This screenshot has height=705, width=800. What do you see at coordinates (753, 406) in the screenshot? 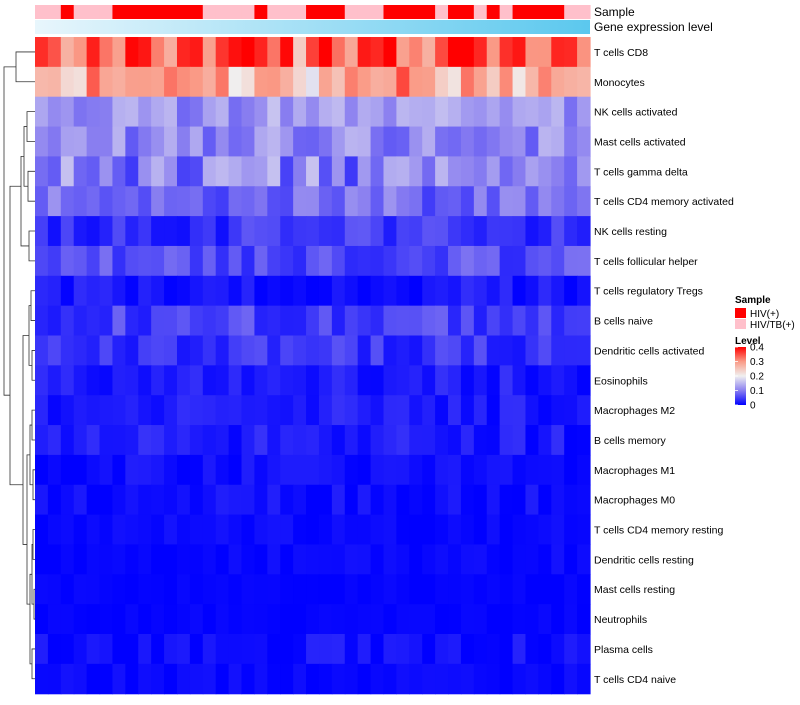
I see `legend-level-tick-label: 0` at bounding box center [753, 406].